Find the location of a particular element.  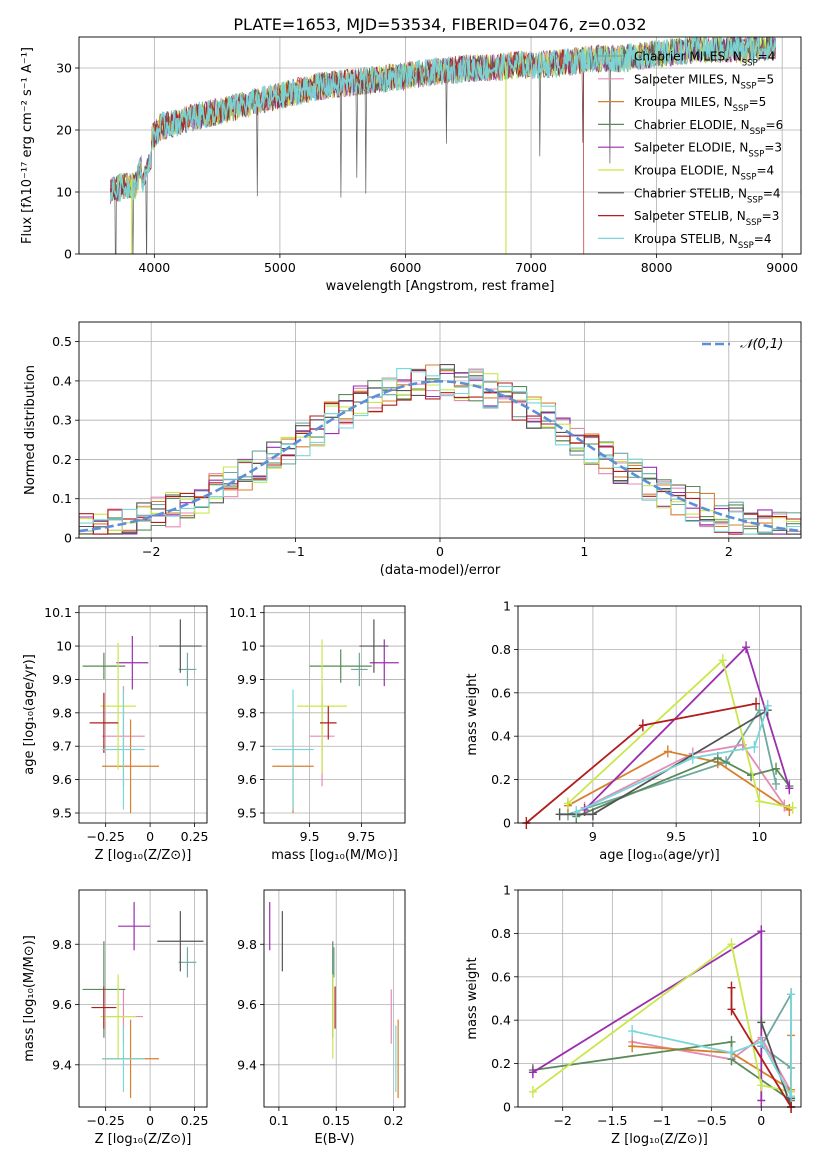

gaussian-reference-line is located at coordinates (440, 456).